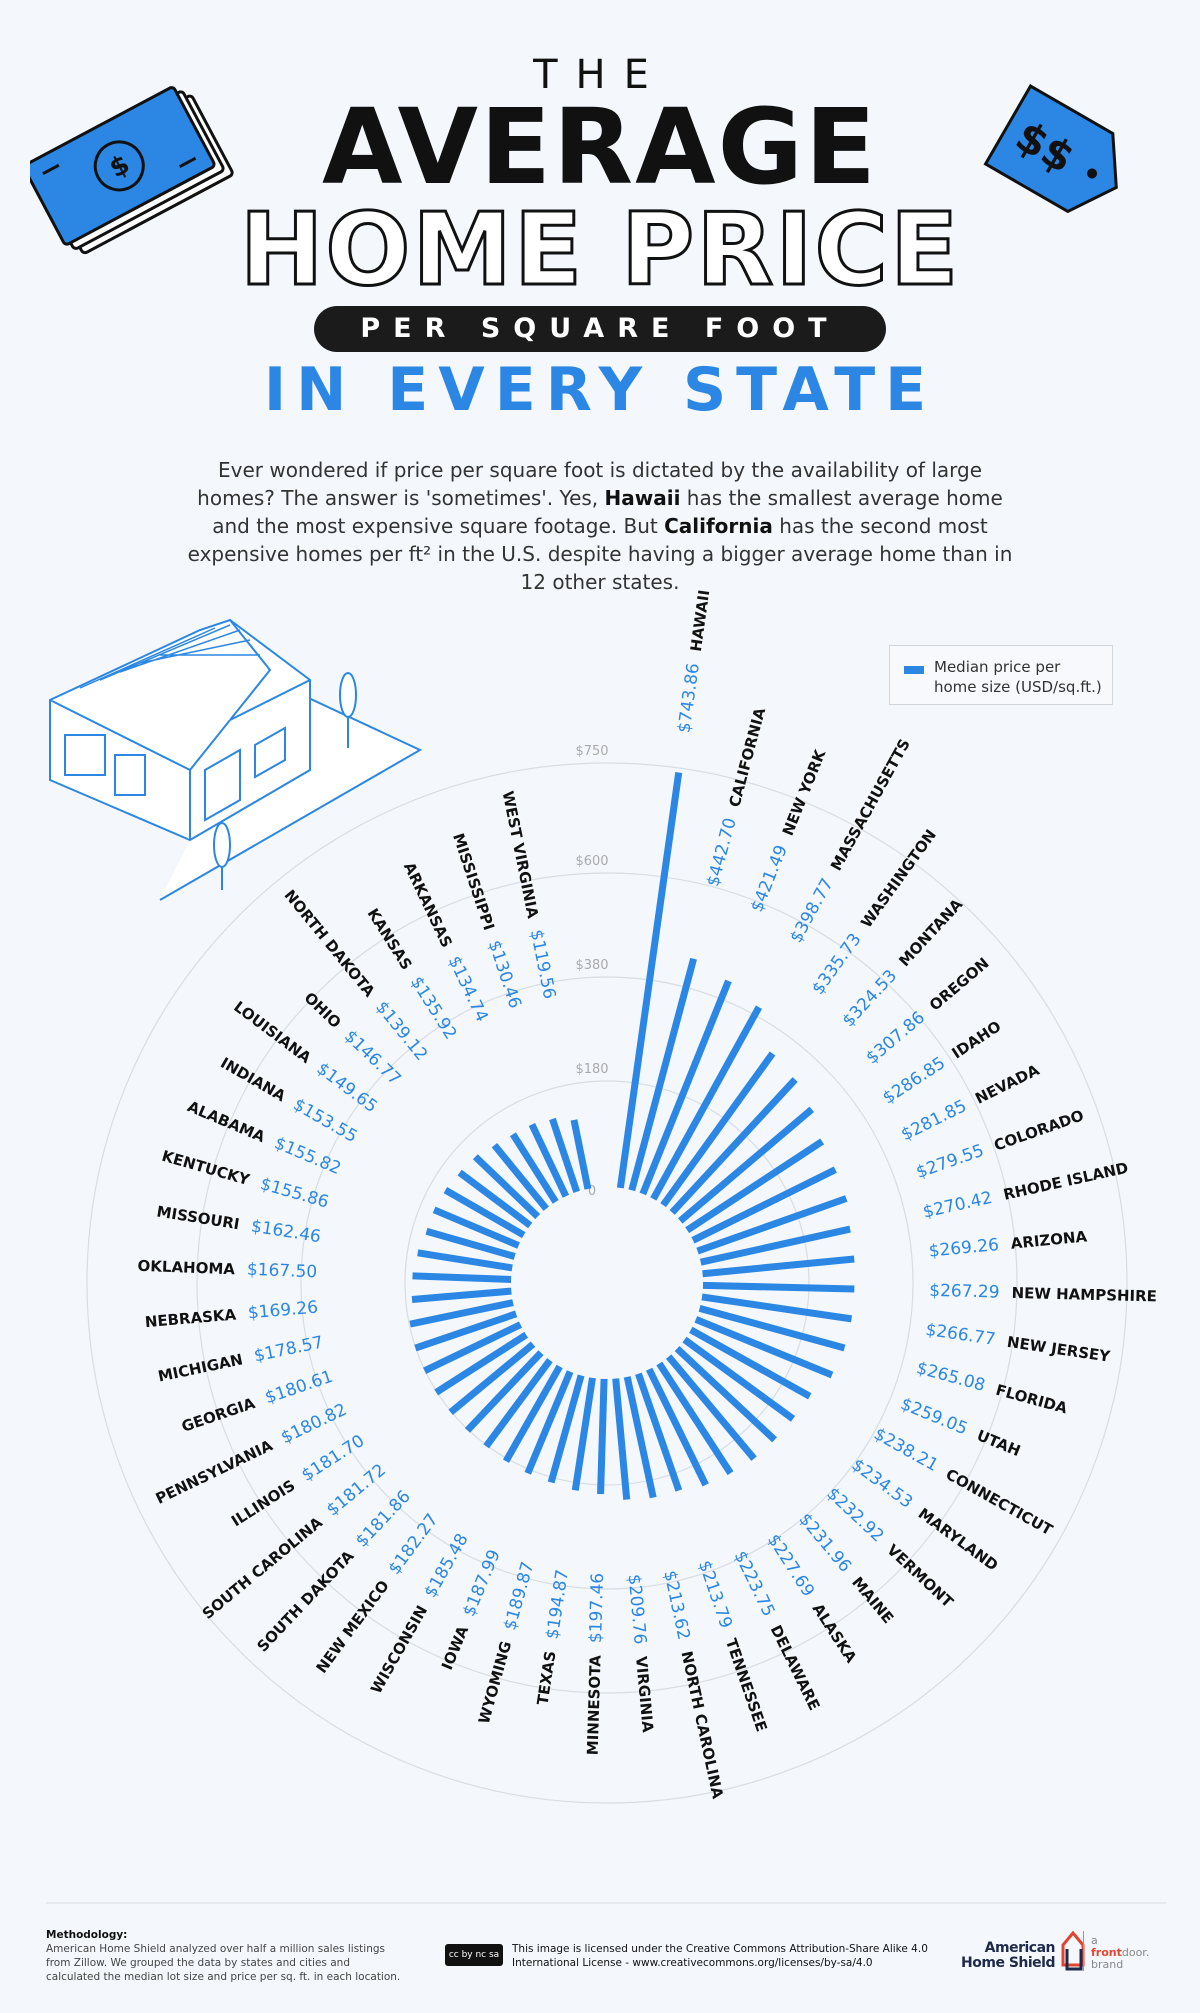 The width and height of the screenshot is (1200, 2013). I want to click on bar-oklahoma, so click(462, 1277).